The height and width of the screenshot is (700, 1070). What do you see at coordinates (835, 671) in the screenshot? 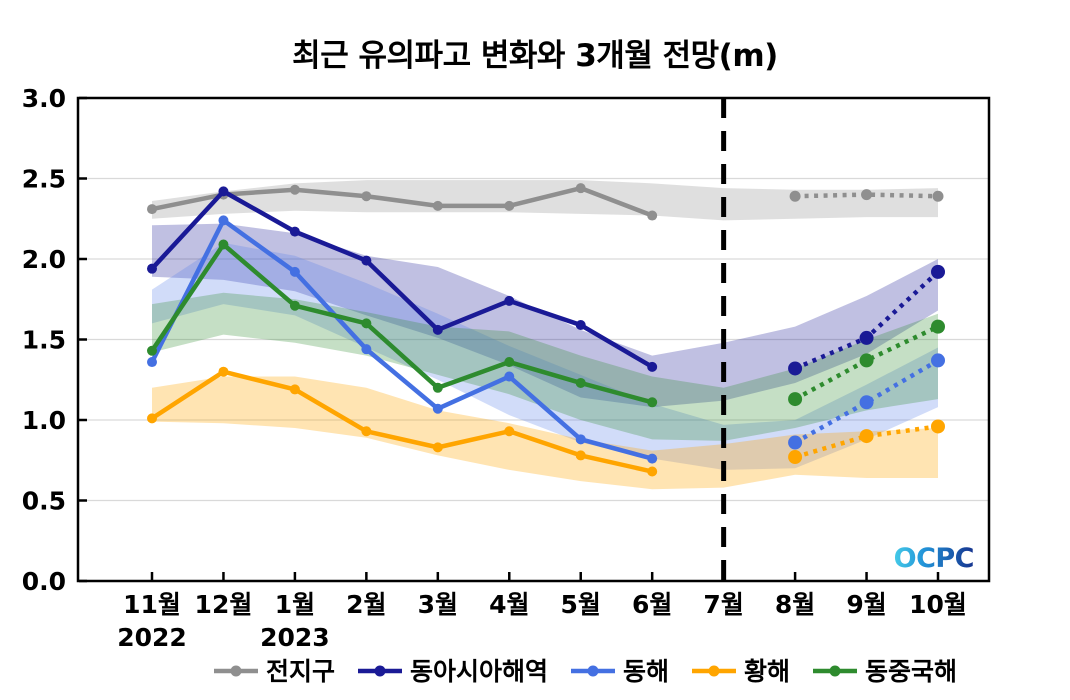
I see `legend-marker-east-china-sea` at bounding box center [835, 671].